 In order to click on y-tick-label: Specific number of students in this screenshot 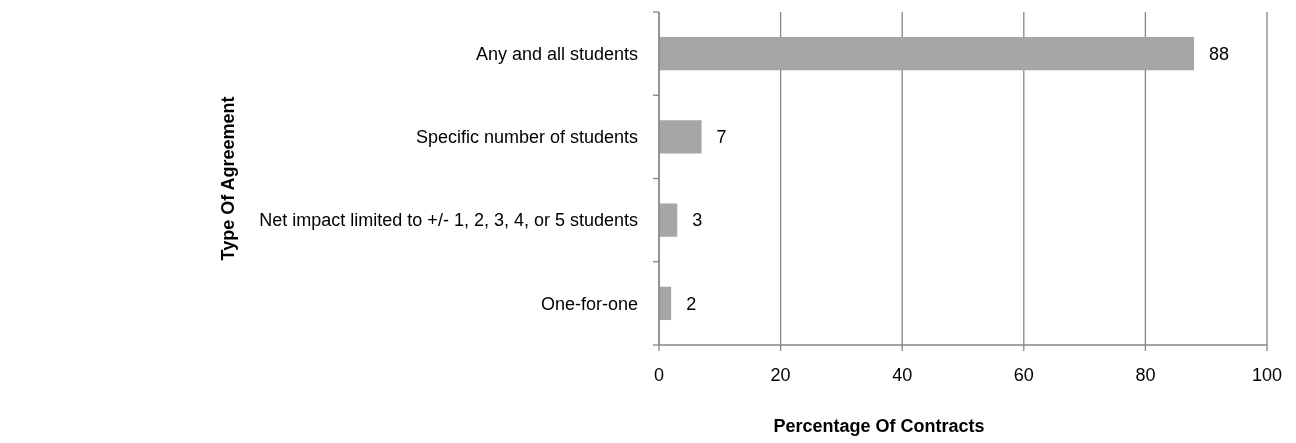, I will do `click(526, 137)`.